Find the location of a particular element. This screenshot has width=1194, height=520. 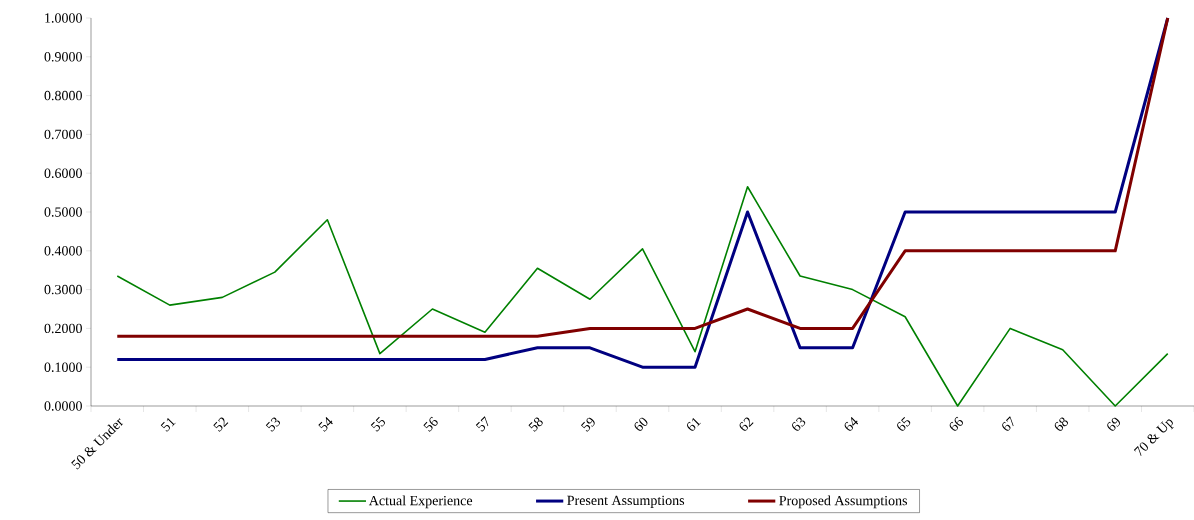

x-tick-label: 69 is located at coordinates (1113, 424).